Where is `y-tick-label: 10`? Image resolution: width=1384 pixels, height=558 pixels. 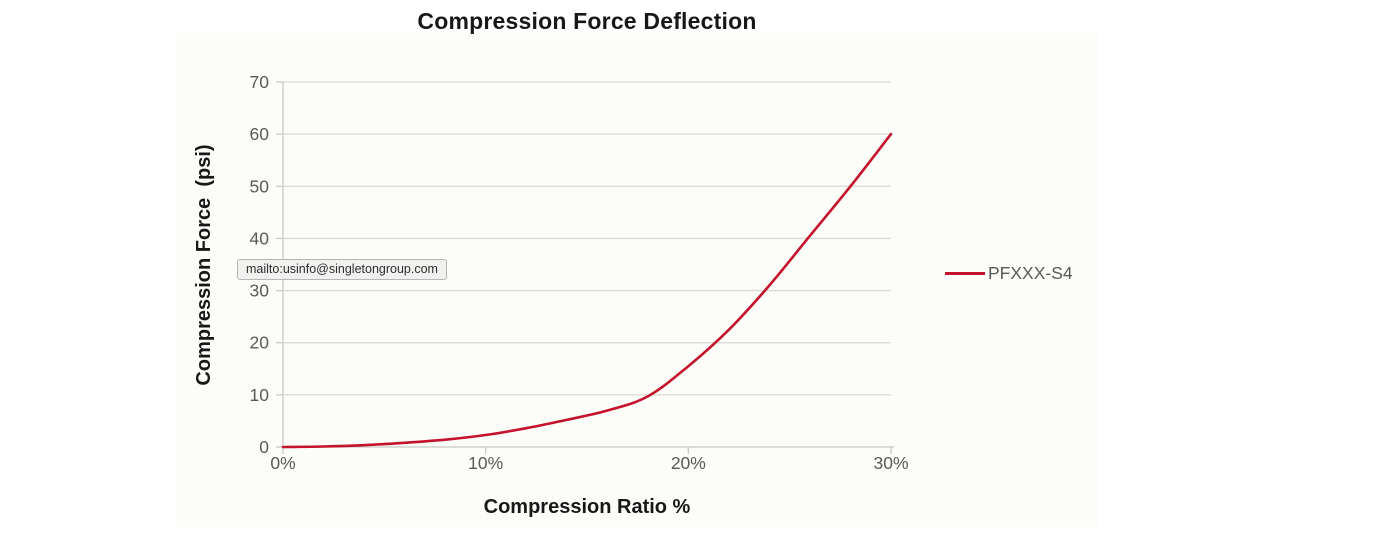 y-tick-label: 10 is located at coordinates (260, 395).